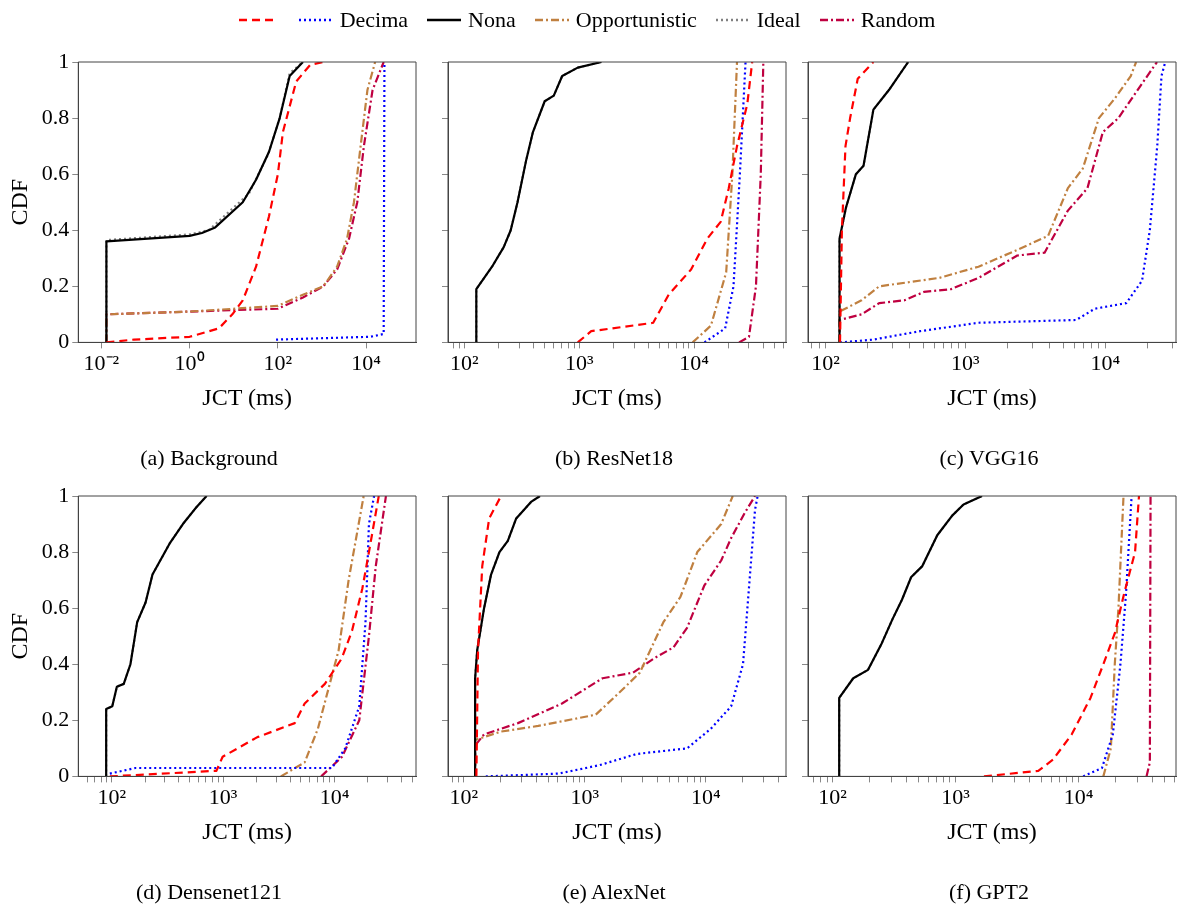  I want to click on text: (d) Densenet121, so click(209, 891).